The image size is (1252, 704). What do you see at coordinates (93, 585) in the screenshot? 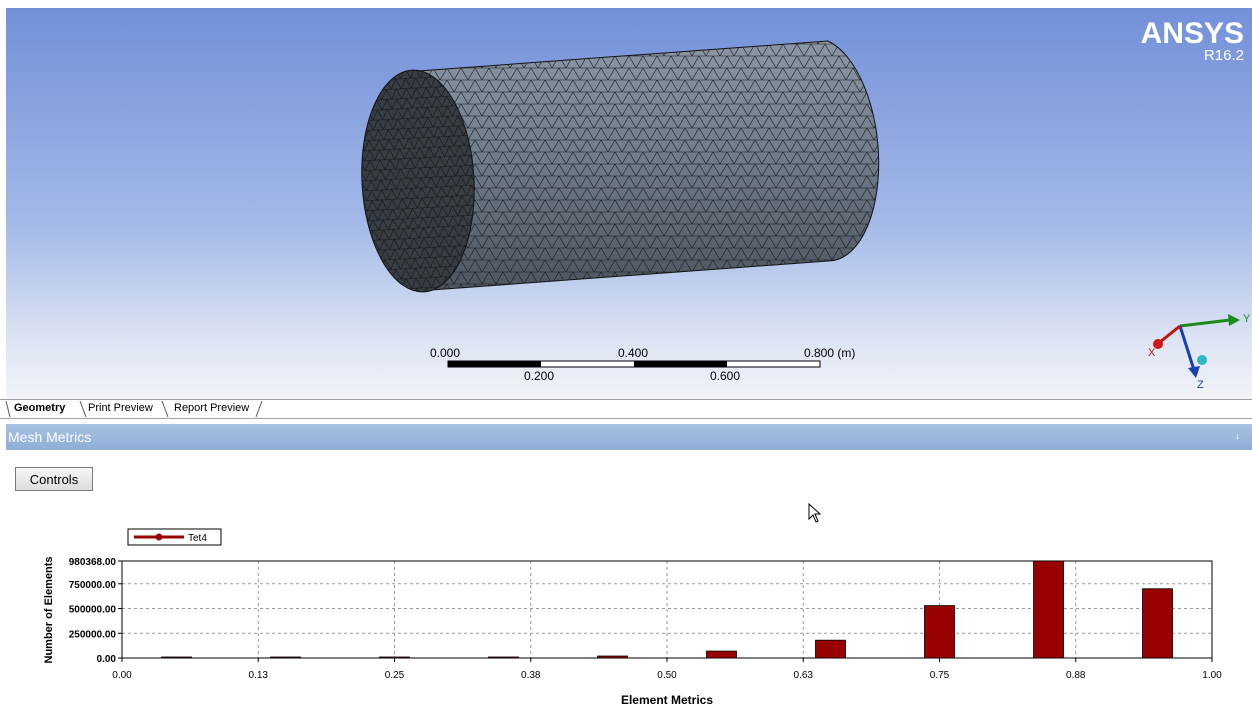
I see `y-tick-label: 750000.00` at bounding box center [93, 585].